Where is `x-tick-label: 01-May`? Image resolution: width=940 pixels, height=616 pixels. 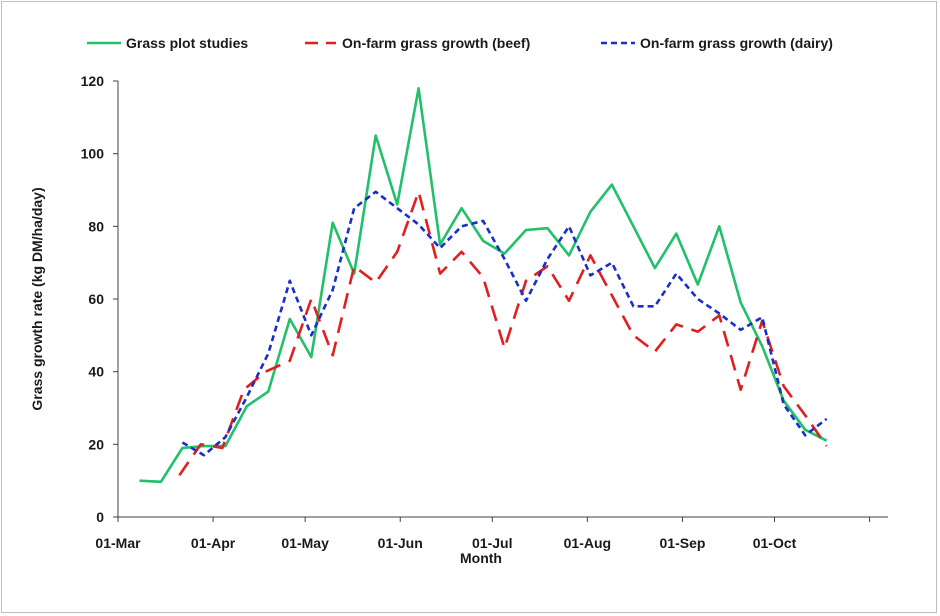
x-tick-label: 01-May is located at coordinates (305, 543).